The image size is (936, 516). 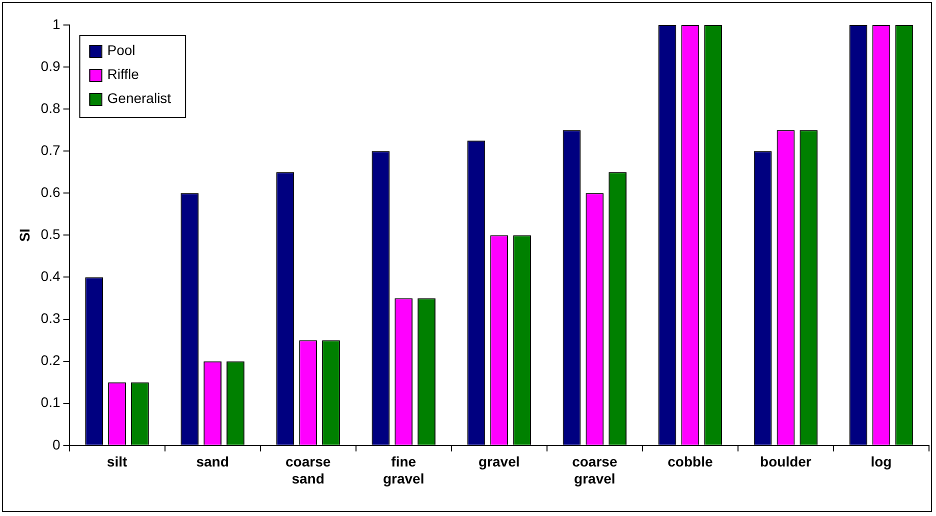 What do you see at coordinates (212, 462) in the screenshot?
I see `x-tick-label: sand` at bounding box center [212, 462].